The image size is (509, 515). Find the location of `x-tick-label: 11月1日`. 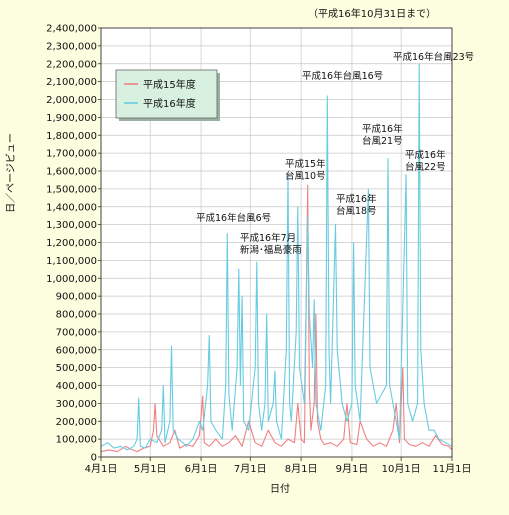

x-tick-label: 11月1日 is located at coordinates (451, 469).